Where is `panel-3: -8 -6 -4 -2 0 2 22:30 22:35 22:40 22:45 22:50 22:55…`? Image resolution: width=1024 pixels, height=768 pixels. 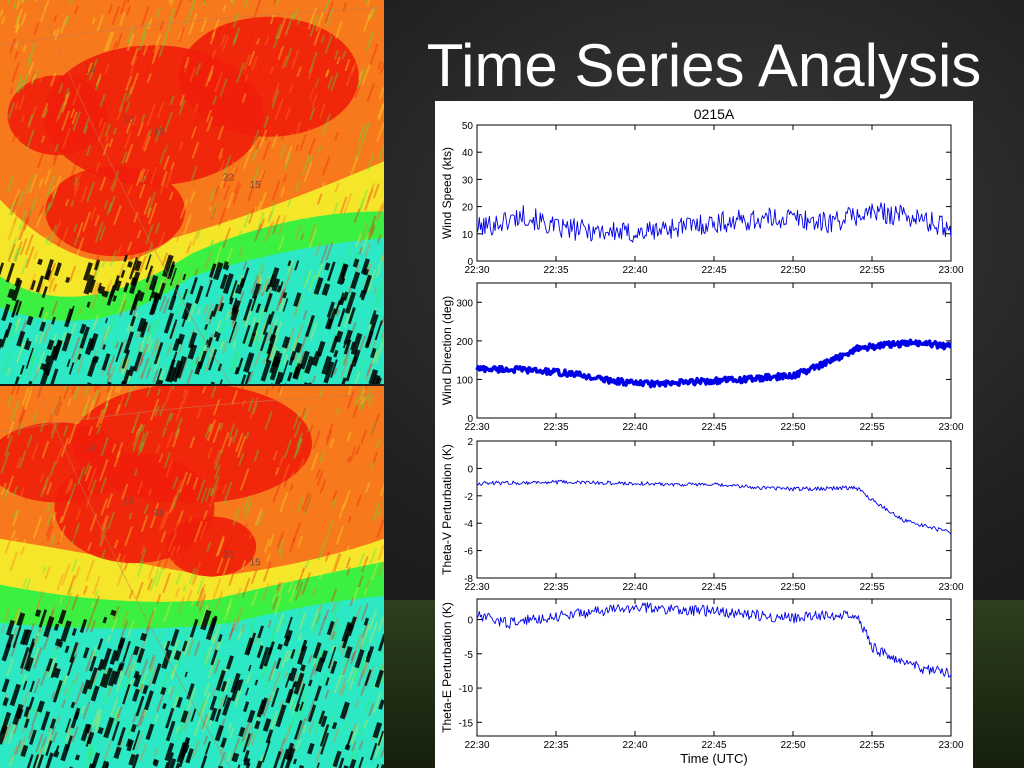
panel-3: -8 -6 -4 -2 0 2 22:30 22:35 22:40 22:45 22:50 22:55… is located at coordinates (702, 515).